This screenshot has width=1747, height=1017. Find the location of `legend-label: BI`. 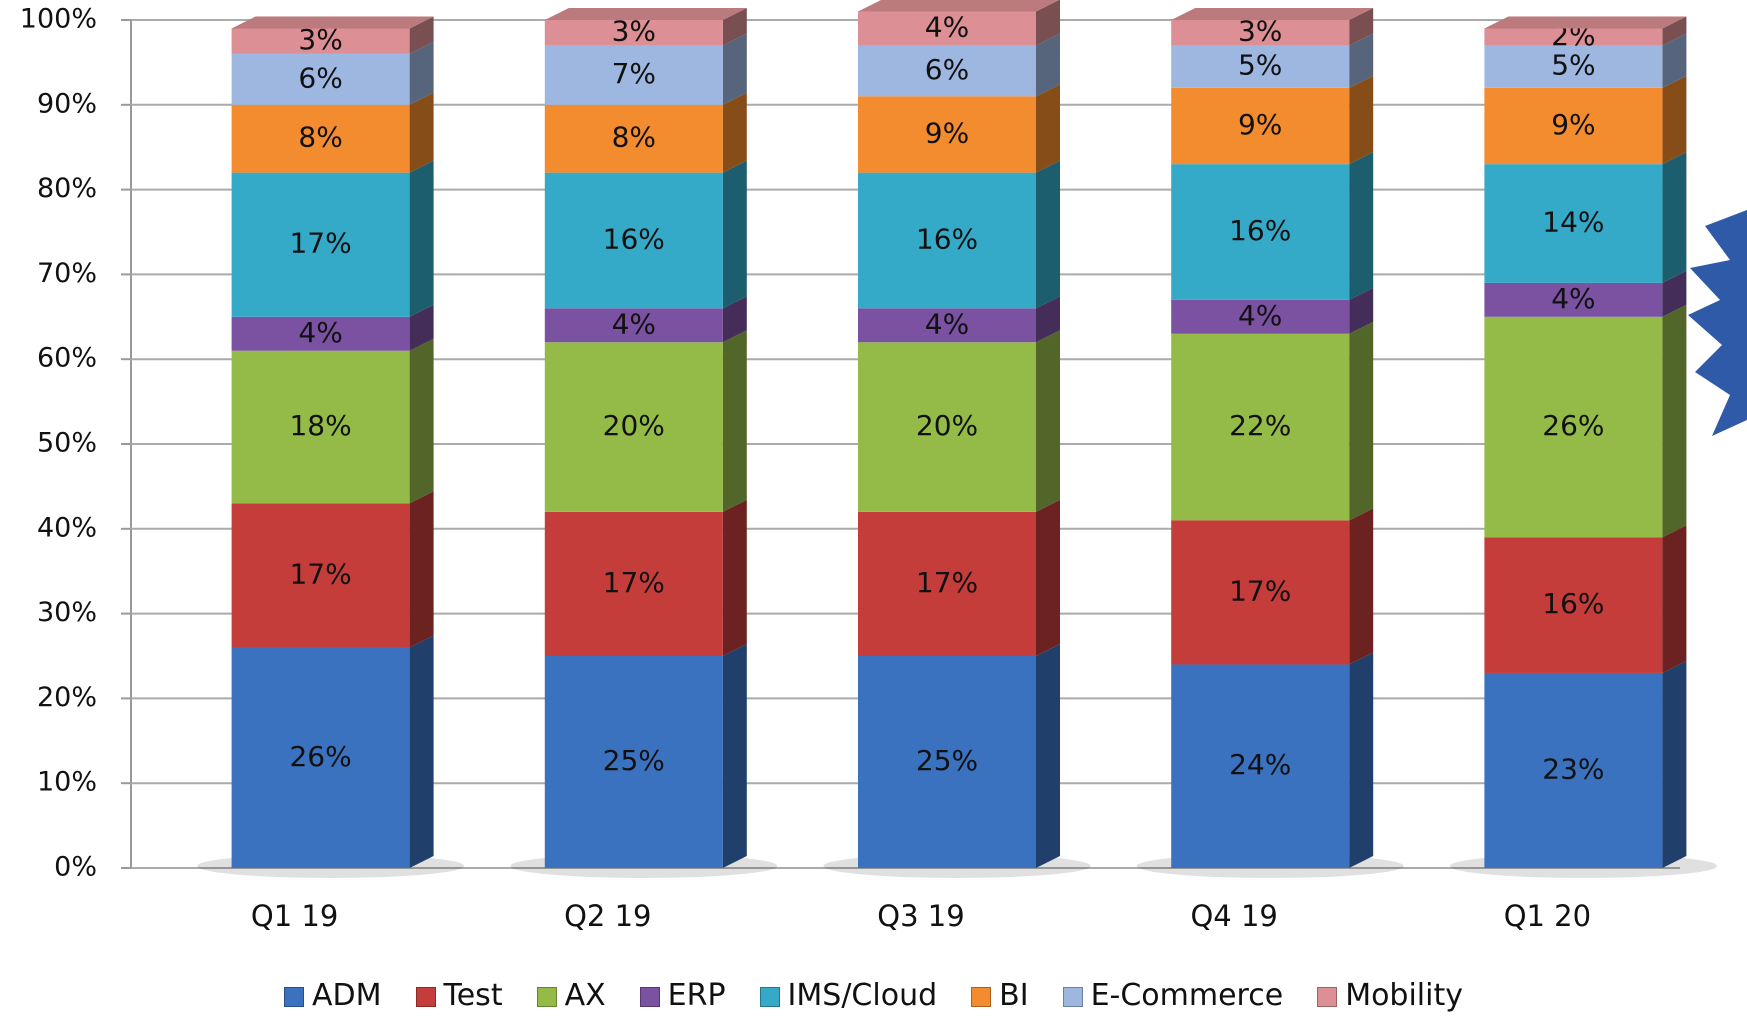

legend-label: BI is located at coordinates (1014, 995).